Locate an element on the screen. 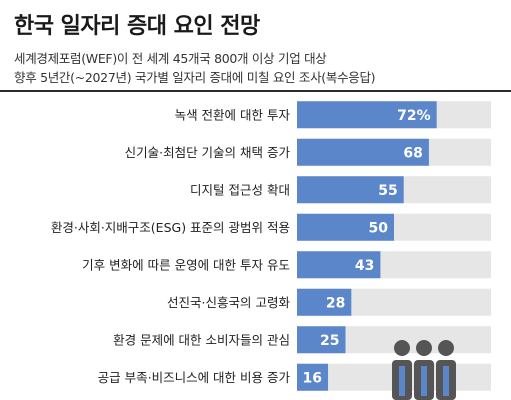  chart-subtitle-line1: 세계경제포럼(WEF)이 전 세계 45개국 800개 이상 기업 대상 is located at coordinates (170, 58).